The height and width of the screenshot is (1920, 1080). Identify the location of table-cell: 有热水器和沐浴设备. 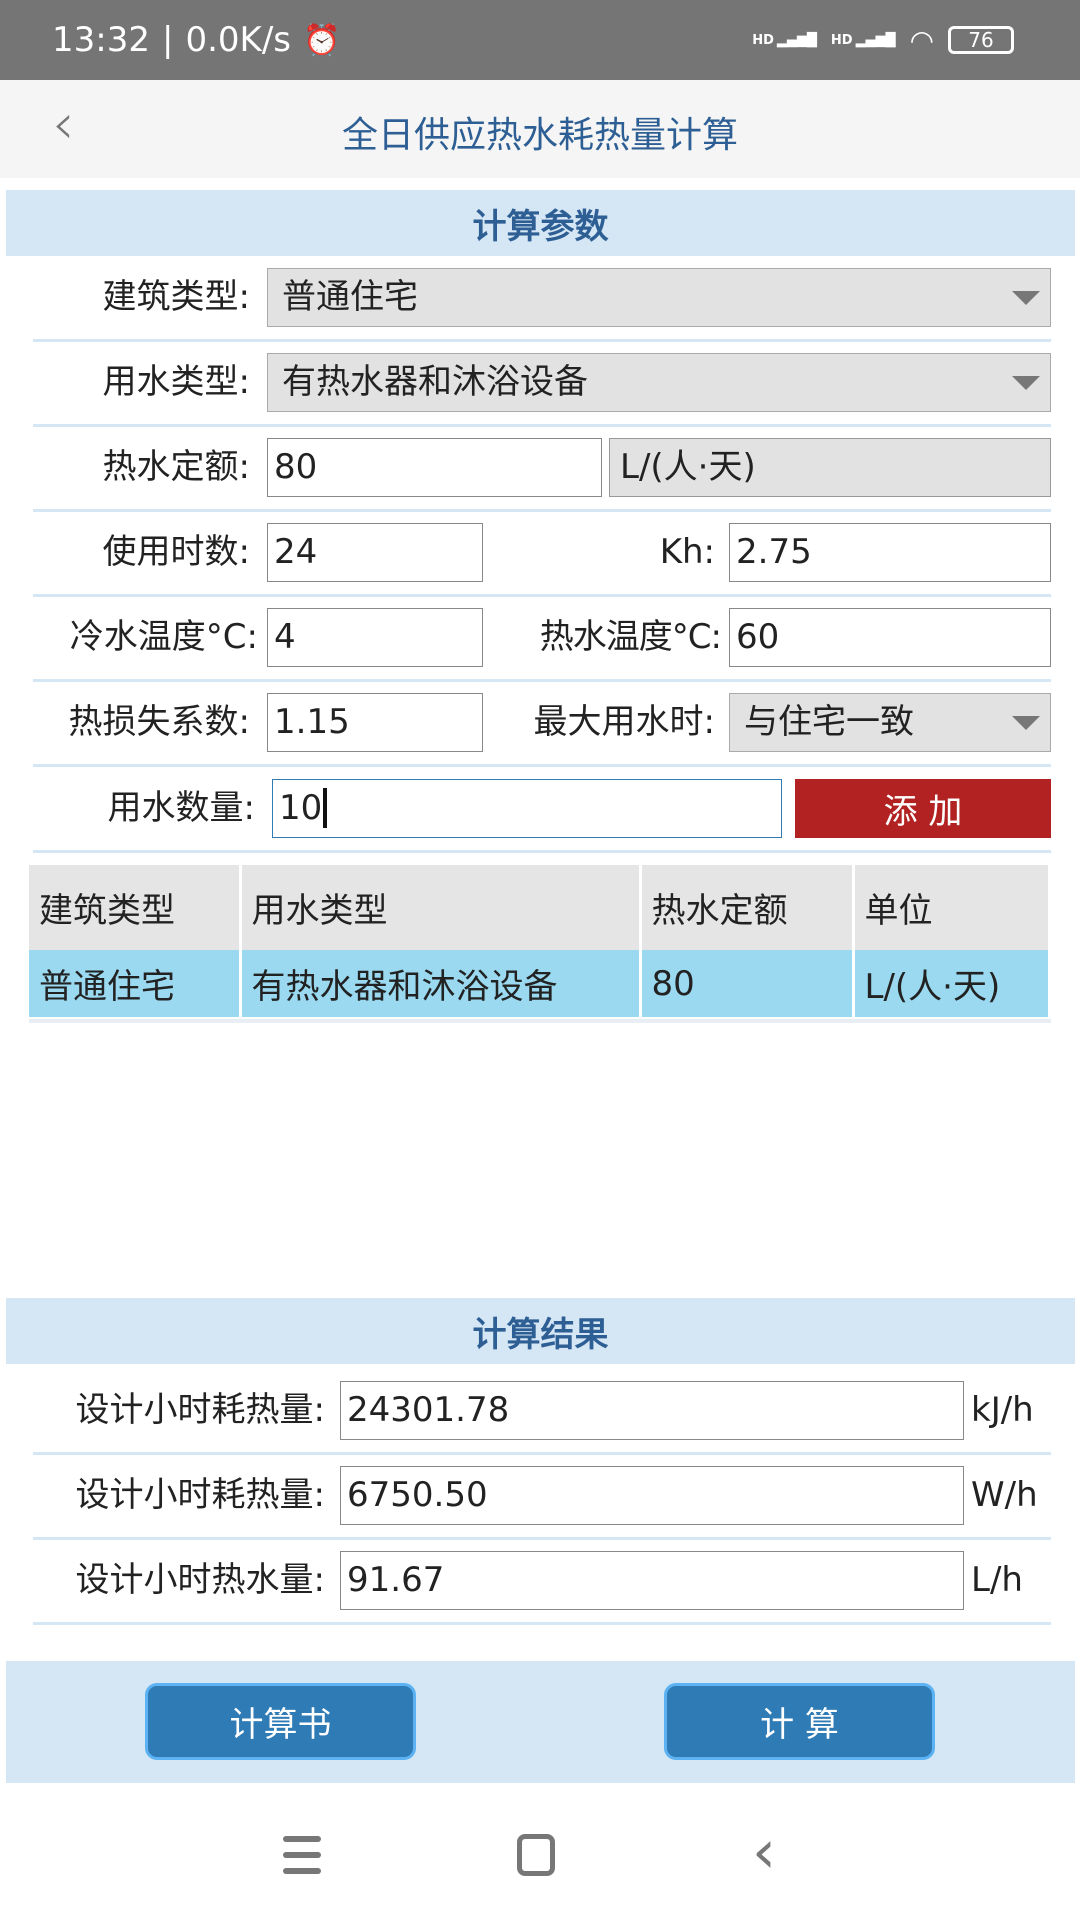
(441, 983).